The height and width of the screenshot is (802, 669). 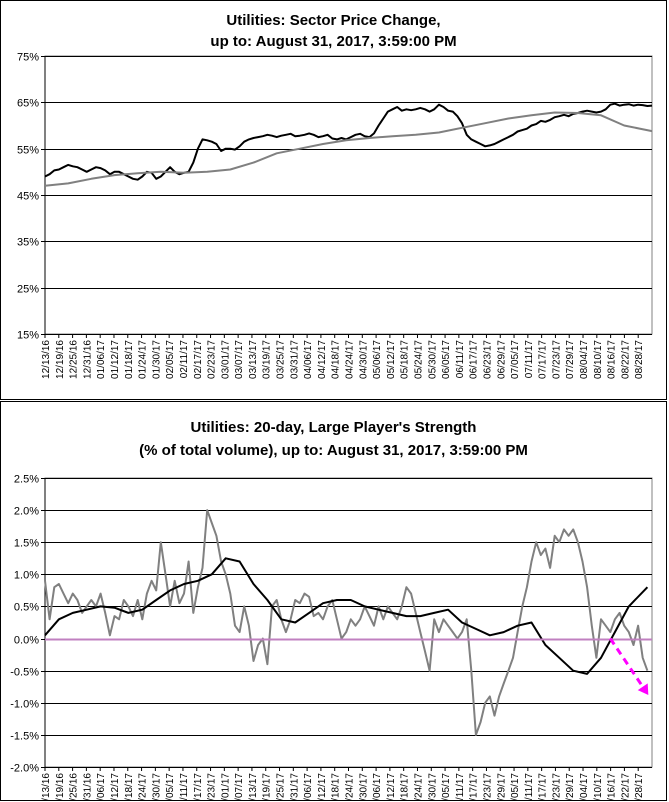 What do you see at coordinates (28, 336) in the screenshot?
I see `price-ytick-label: 15%` at bounding box center [28, 336].